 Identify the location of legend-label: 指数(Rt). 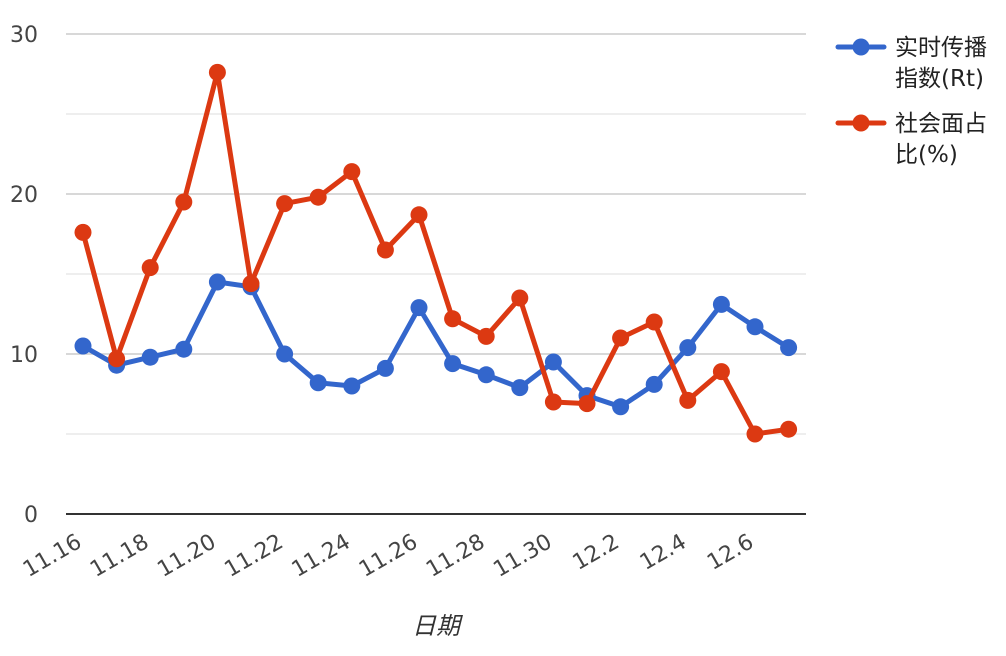
(939, 79).